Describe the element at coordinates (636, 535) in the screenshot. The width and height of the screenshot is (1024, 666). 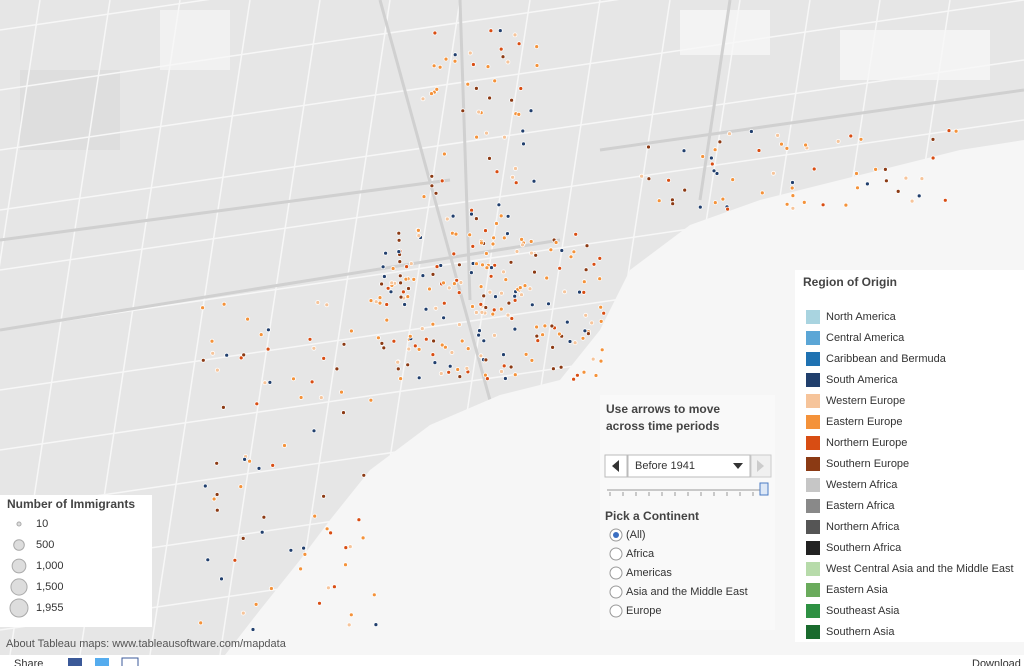
I see `radio-label: (All)` at that location.